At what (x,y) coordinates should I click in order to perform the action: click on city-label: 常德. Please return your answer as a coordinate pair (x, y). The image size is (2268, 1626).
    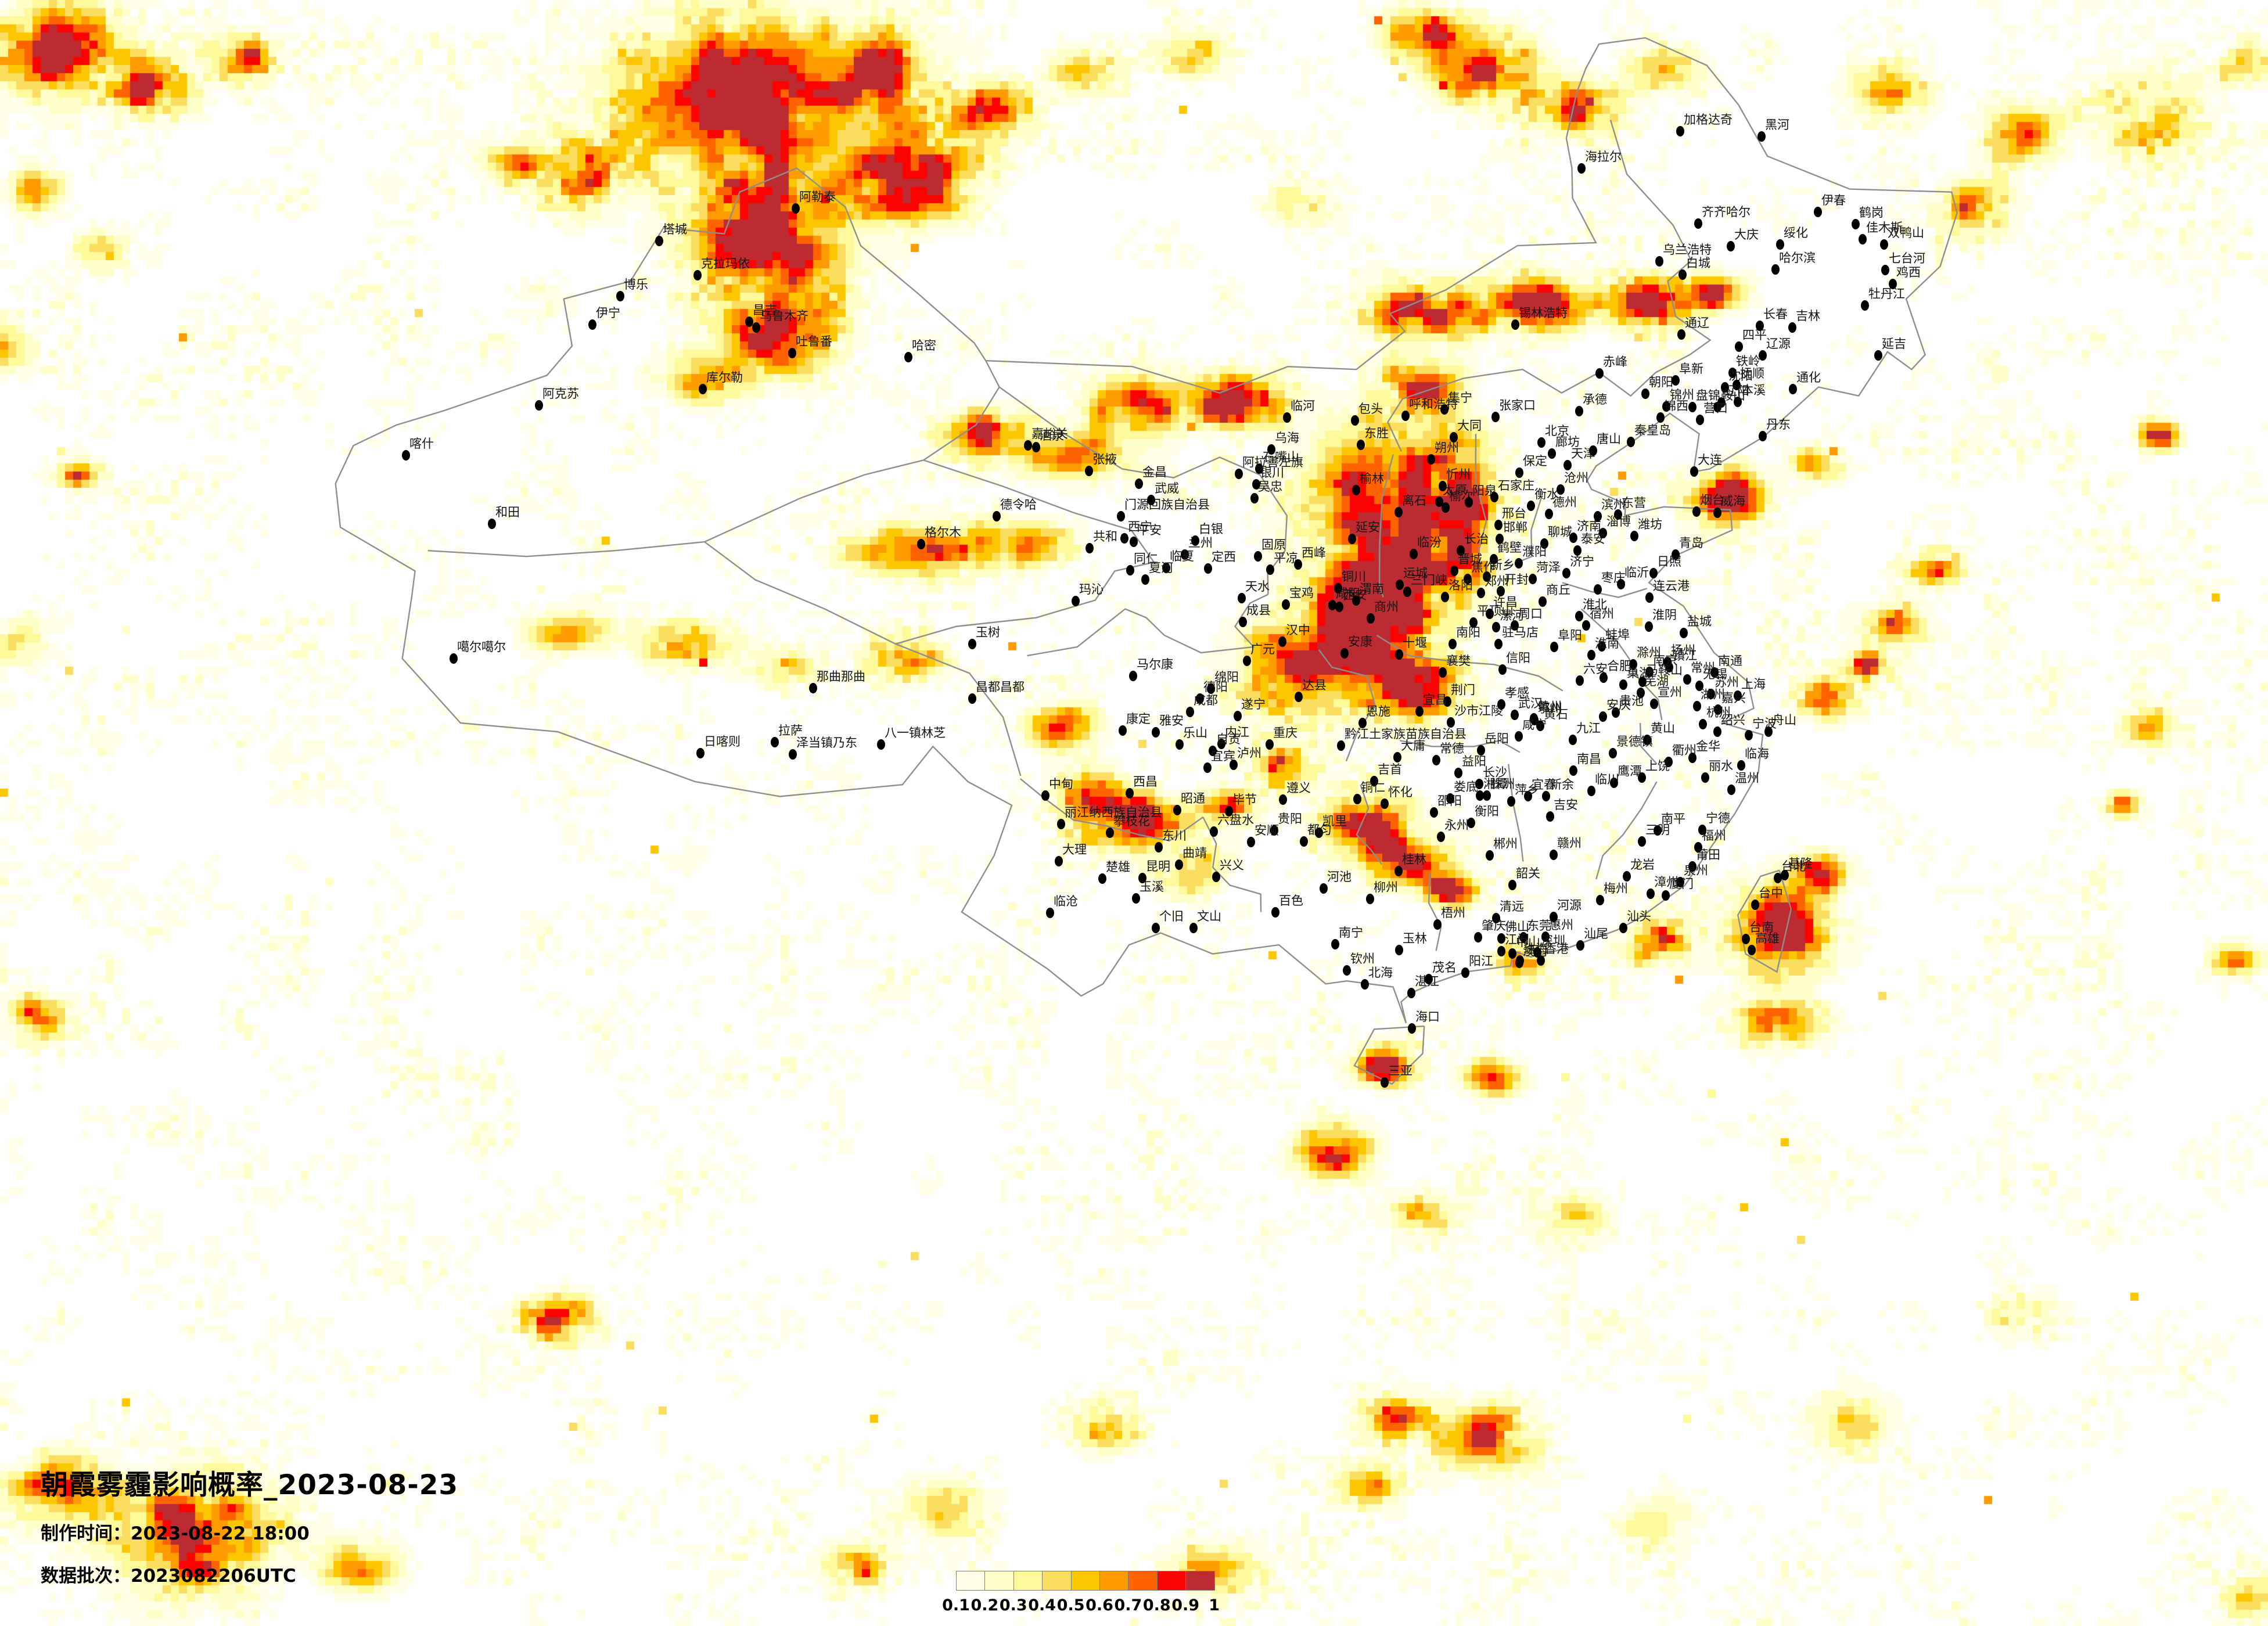
    Looking at the image, I should click on (1452, 749).